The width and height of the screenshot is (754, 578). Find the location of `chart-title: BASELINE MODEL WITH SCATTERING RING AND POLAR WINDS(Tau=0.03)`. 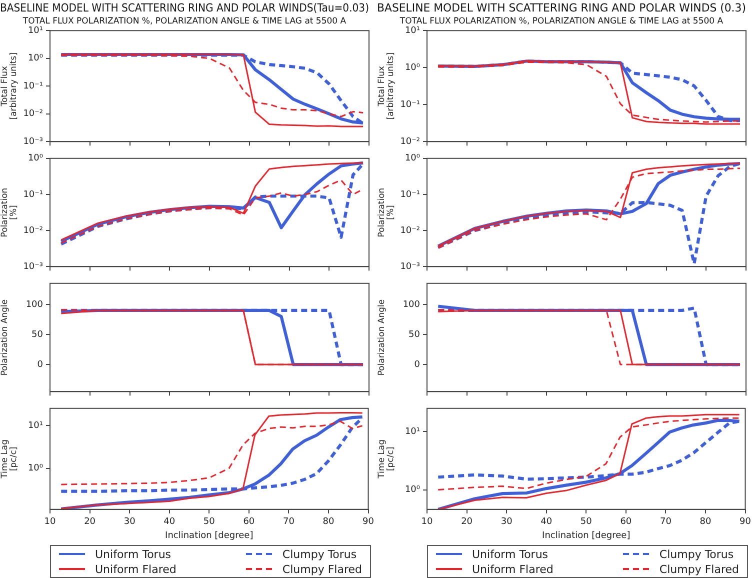

chart-title: BASELINE MODEL WITH SCATTERING RING AND POLAR WINDS(Tau=0.03) is located at coordinates (185, 8).